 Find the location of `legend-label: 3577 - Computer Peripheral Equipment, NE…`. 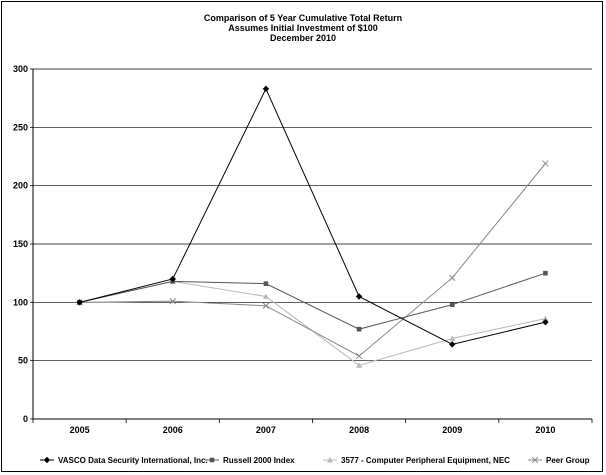

legend-label: 3577 - Computer Peripheral Equipment, NE… is located at coordinates (425, 460).